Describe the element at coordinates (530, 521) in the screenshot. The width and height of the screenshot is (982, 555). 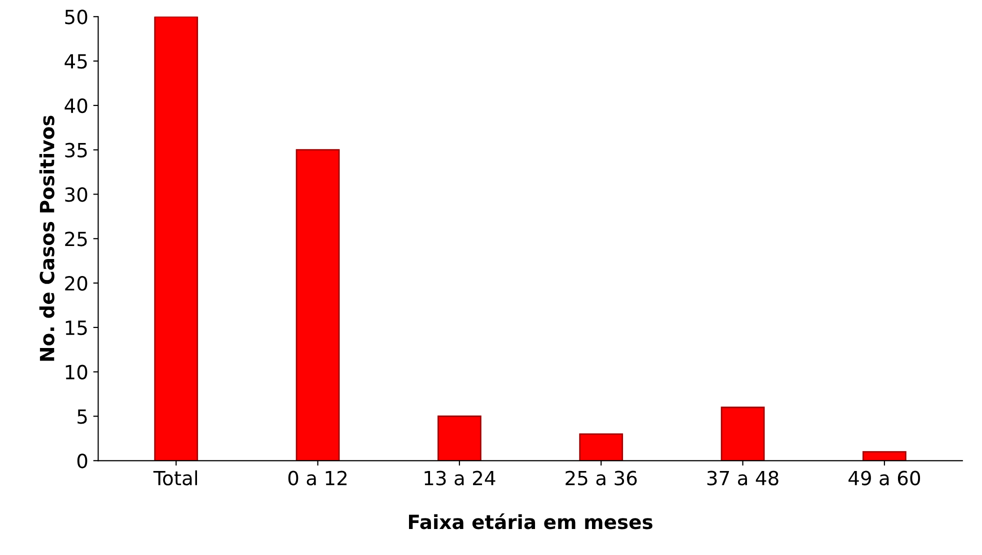
I see `x-axis-title: Faixa etária em meses` at that location.